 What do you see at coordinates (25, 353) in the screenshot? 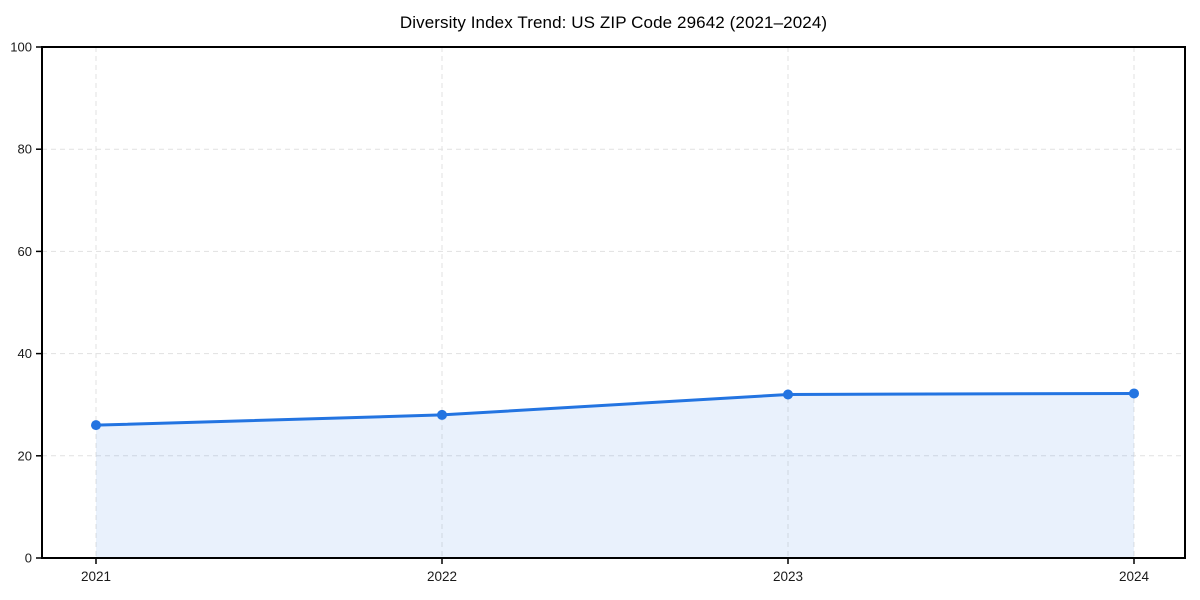
I see `y-axis-tick-label-40: 40` at bounding box center [25, 353].